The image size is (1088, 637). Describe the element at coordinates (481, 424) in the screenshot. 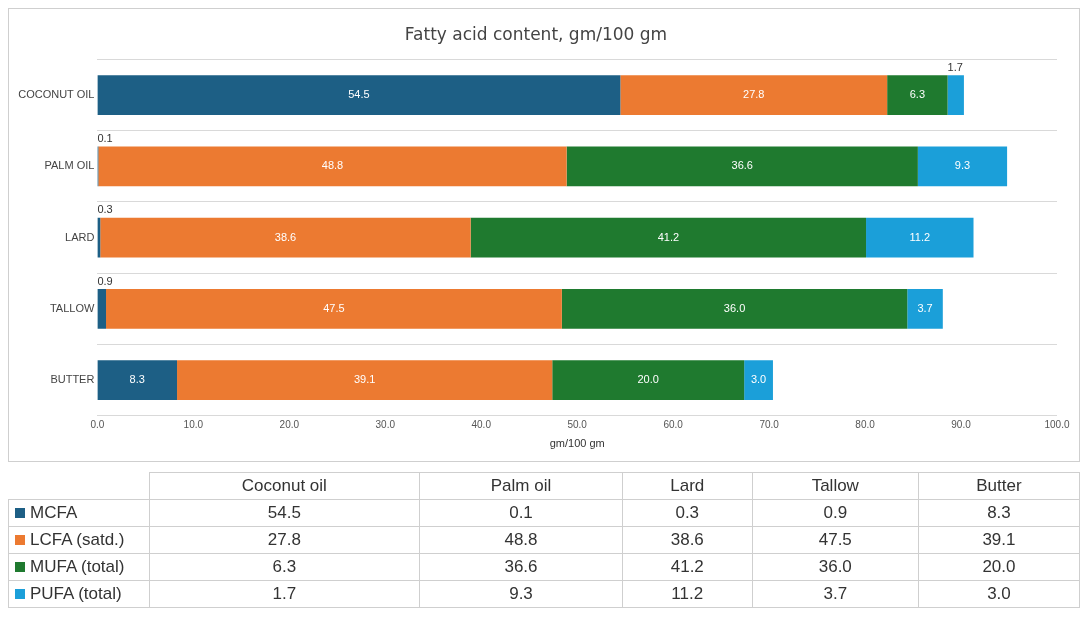

I see `x-tick-label: 40.0` at that location.